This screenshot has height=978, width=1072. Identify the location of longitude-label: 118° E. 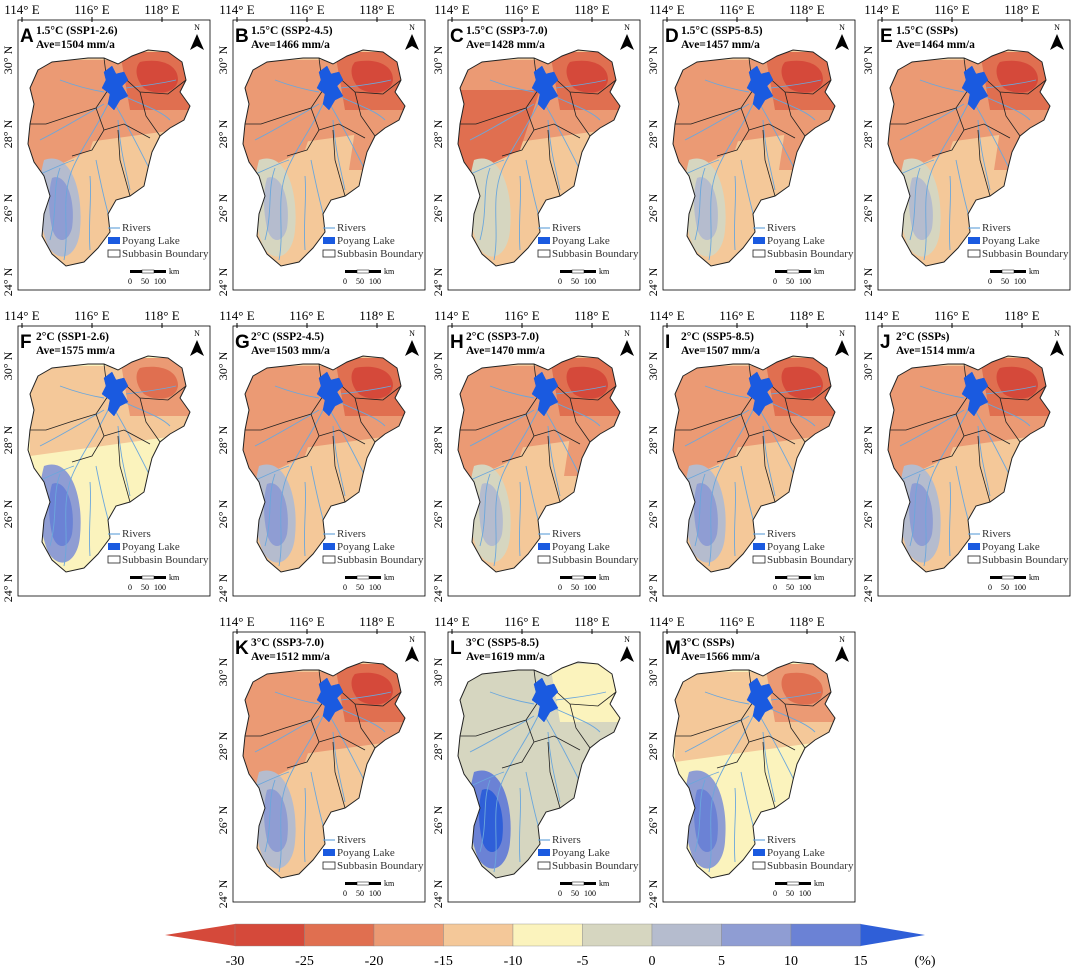
(376, 315).